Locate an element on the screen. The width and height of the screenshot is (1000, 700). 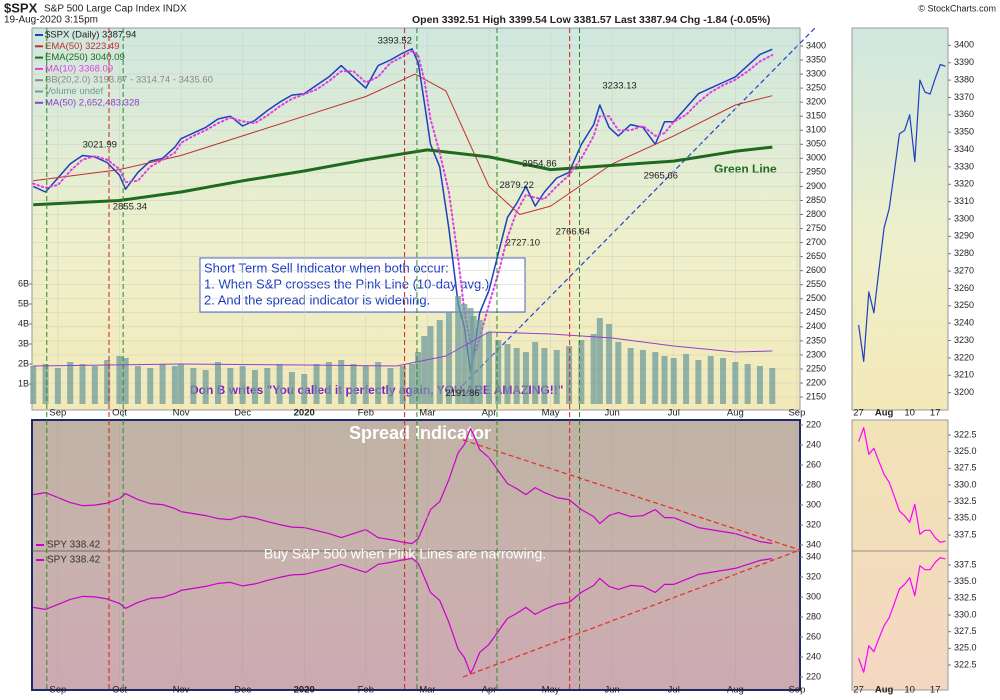
legend-label: SPY 338.42 is located at coordinates (74, 545).